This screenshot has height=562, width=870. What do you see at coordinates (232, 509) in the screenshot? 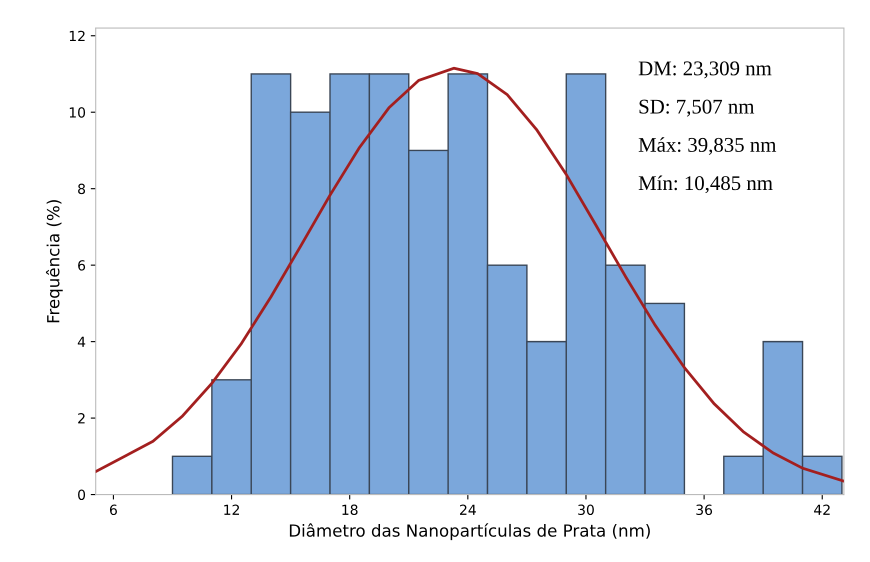
I see `x-tick-label: 12` at bounding box center [232, 509].